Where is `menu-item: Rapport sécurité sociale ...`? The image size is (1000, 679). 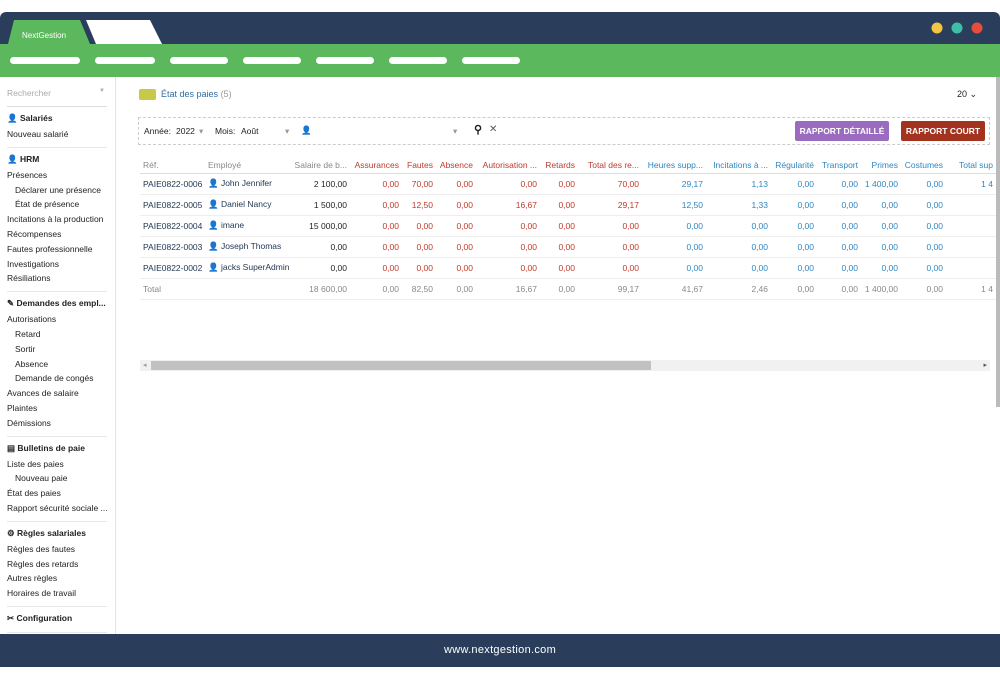
menu-item: Rapport sécurité sociale ... is located at coordinates (57, 507).